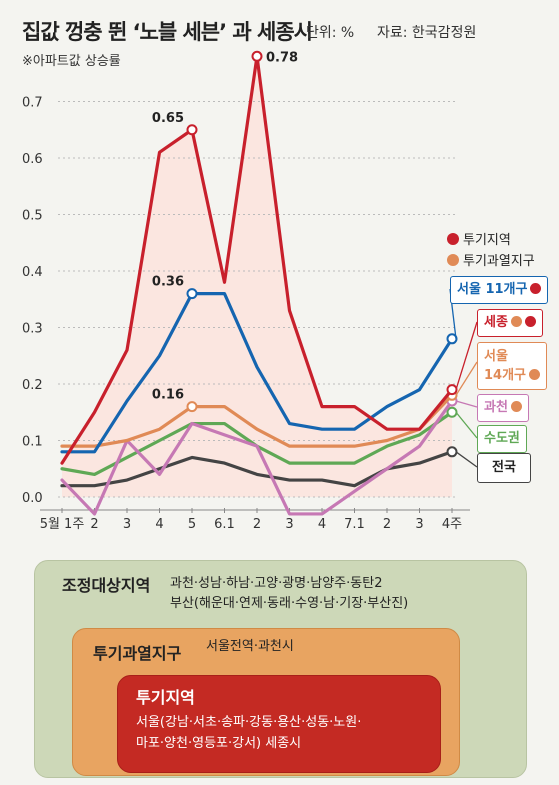  Describe the element at coordinates (249, 722) in the screenshot. I see `zone-text-speculation-1: 서울(강남·서초·송파·강동·용산·성동·노원·` at that location.